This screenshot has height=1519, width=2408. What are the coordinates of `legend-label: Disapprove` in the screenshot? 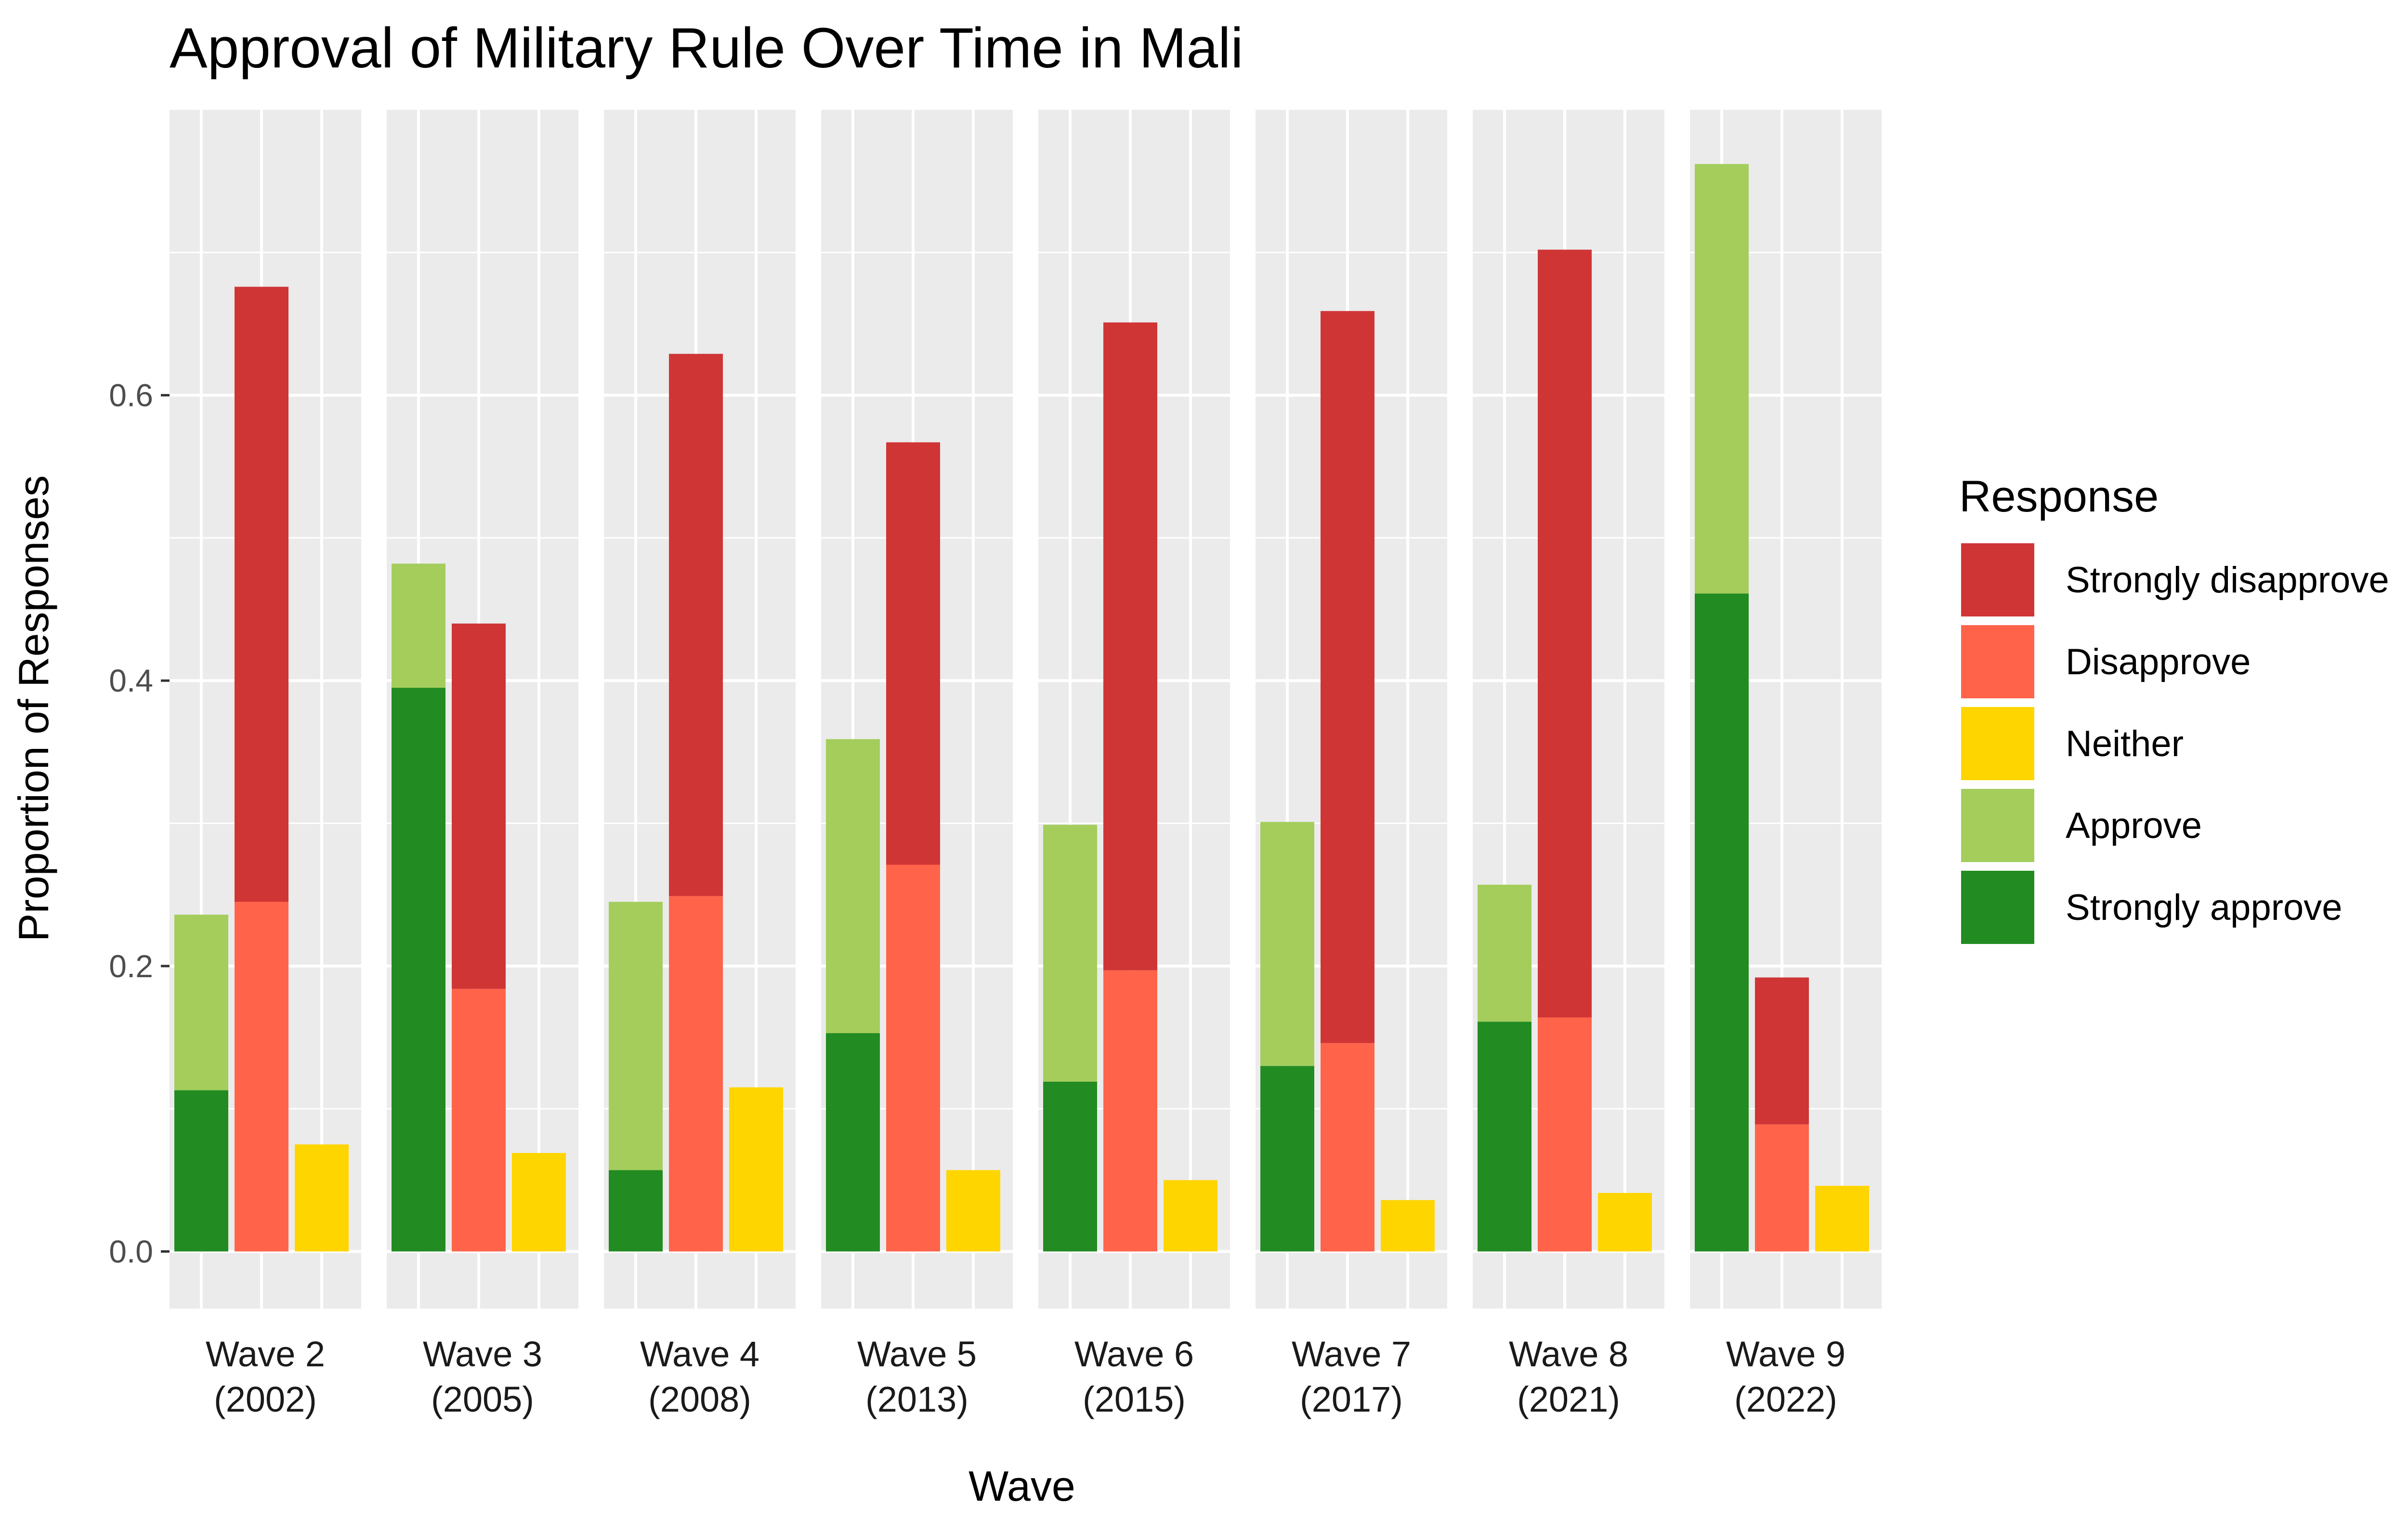 It's located at (2158, 662).